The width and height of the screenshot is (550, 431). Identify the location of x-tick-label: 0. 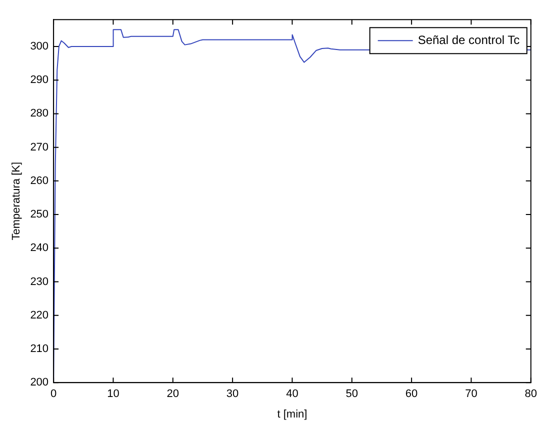
(53, 394).